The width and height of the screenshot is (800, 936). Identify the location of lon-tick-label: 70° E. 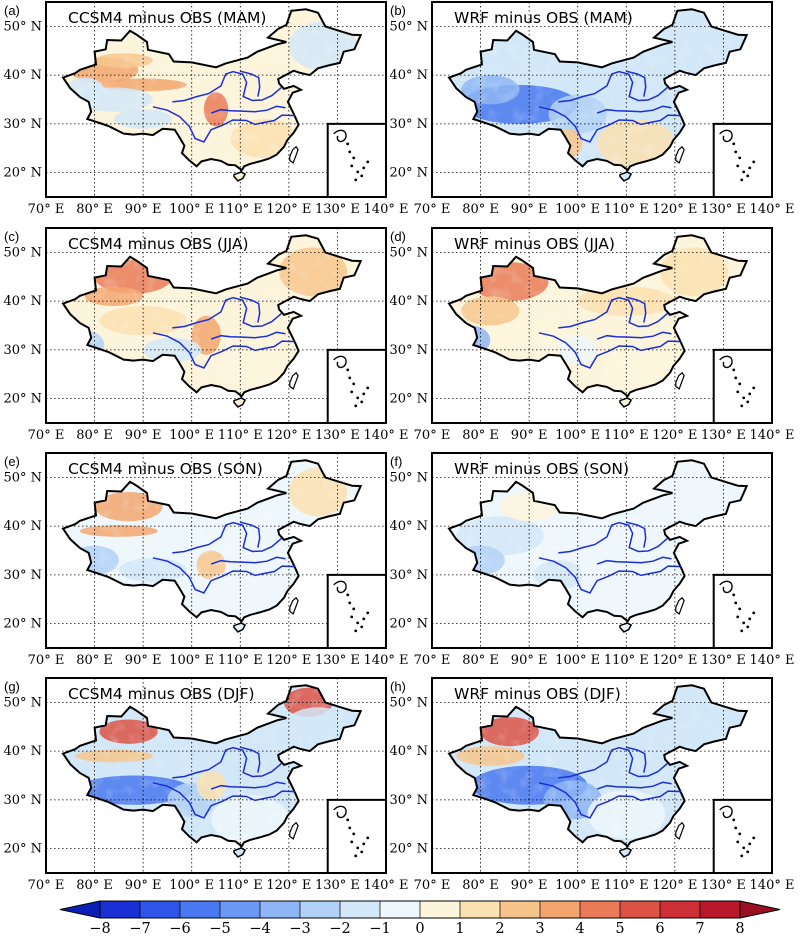
(432, 209).